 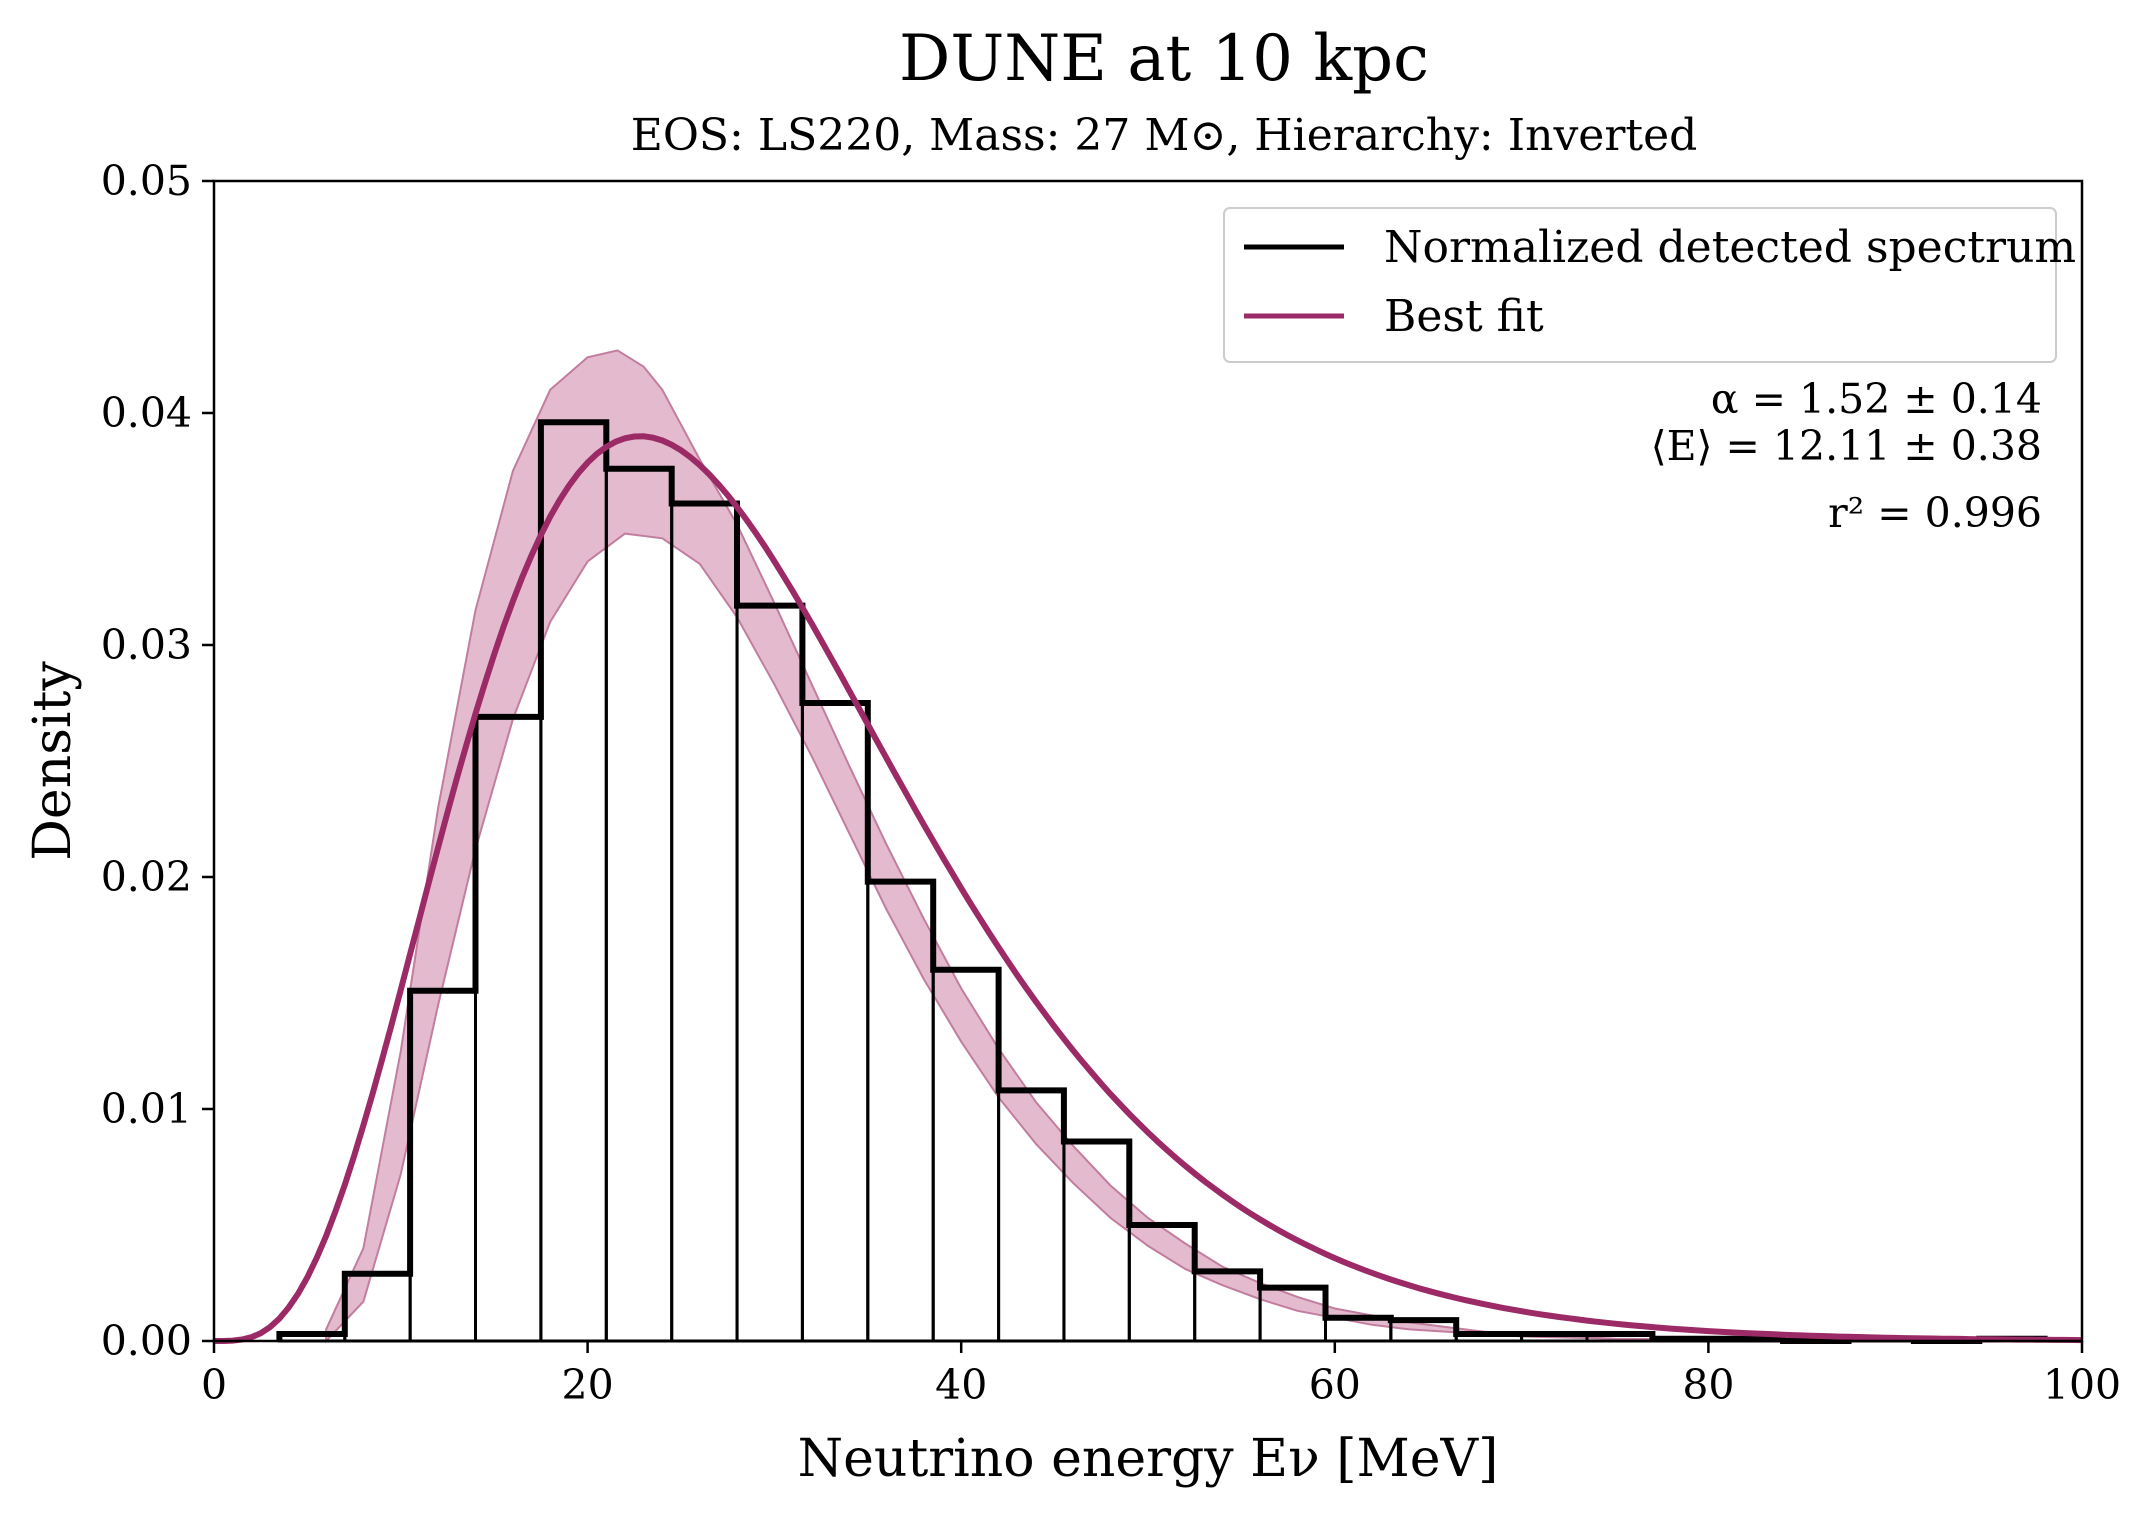 I want to click on legend-label-spectrum: Normalized detected spectrum, so click(x=1730, y=247).